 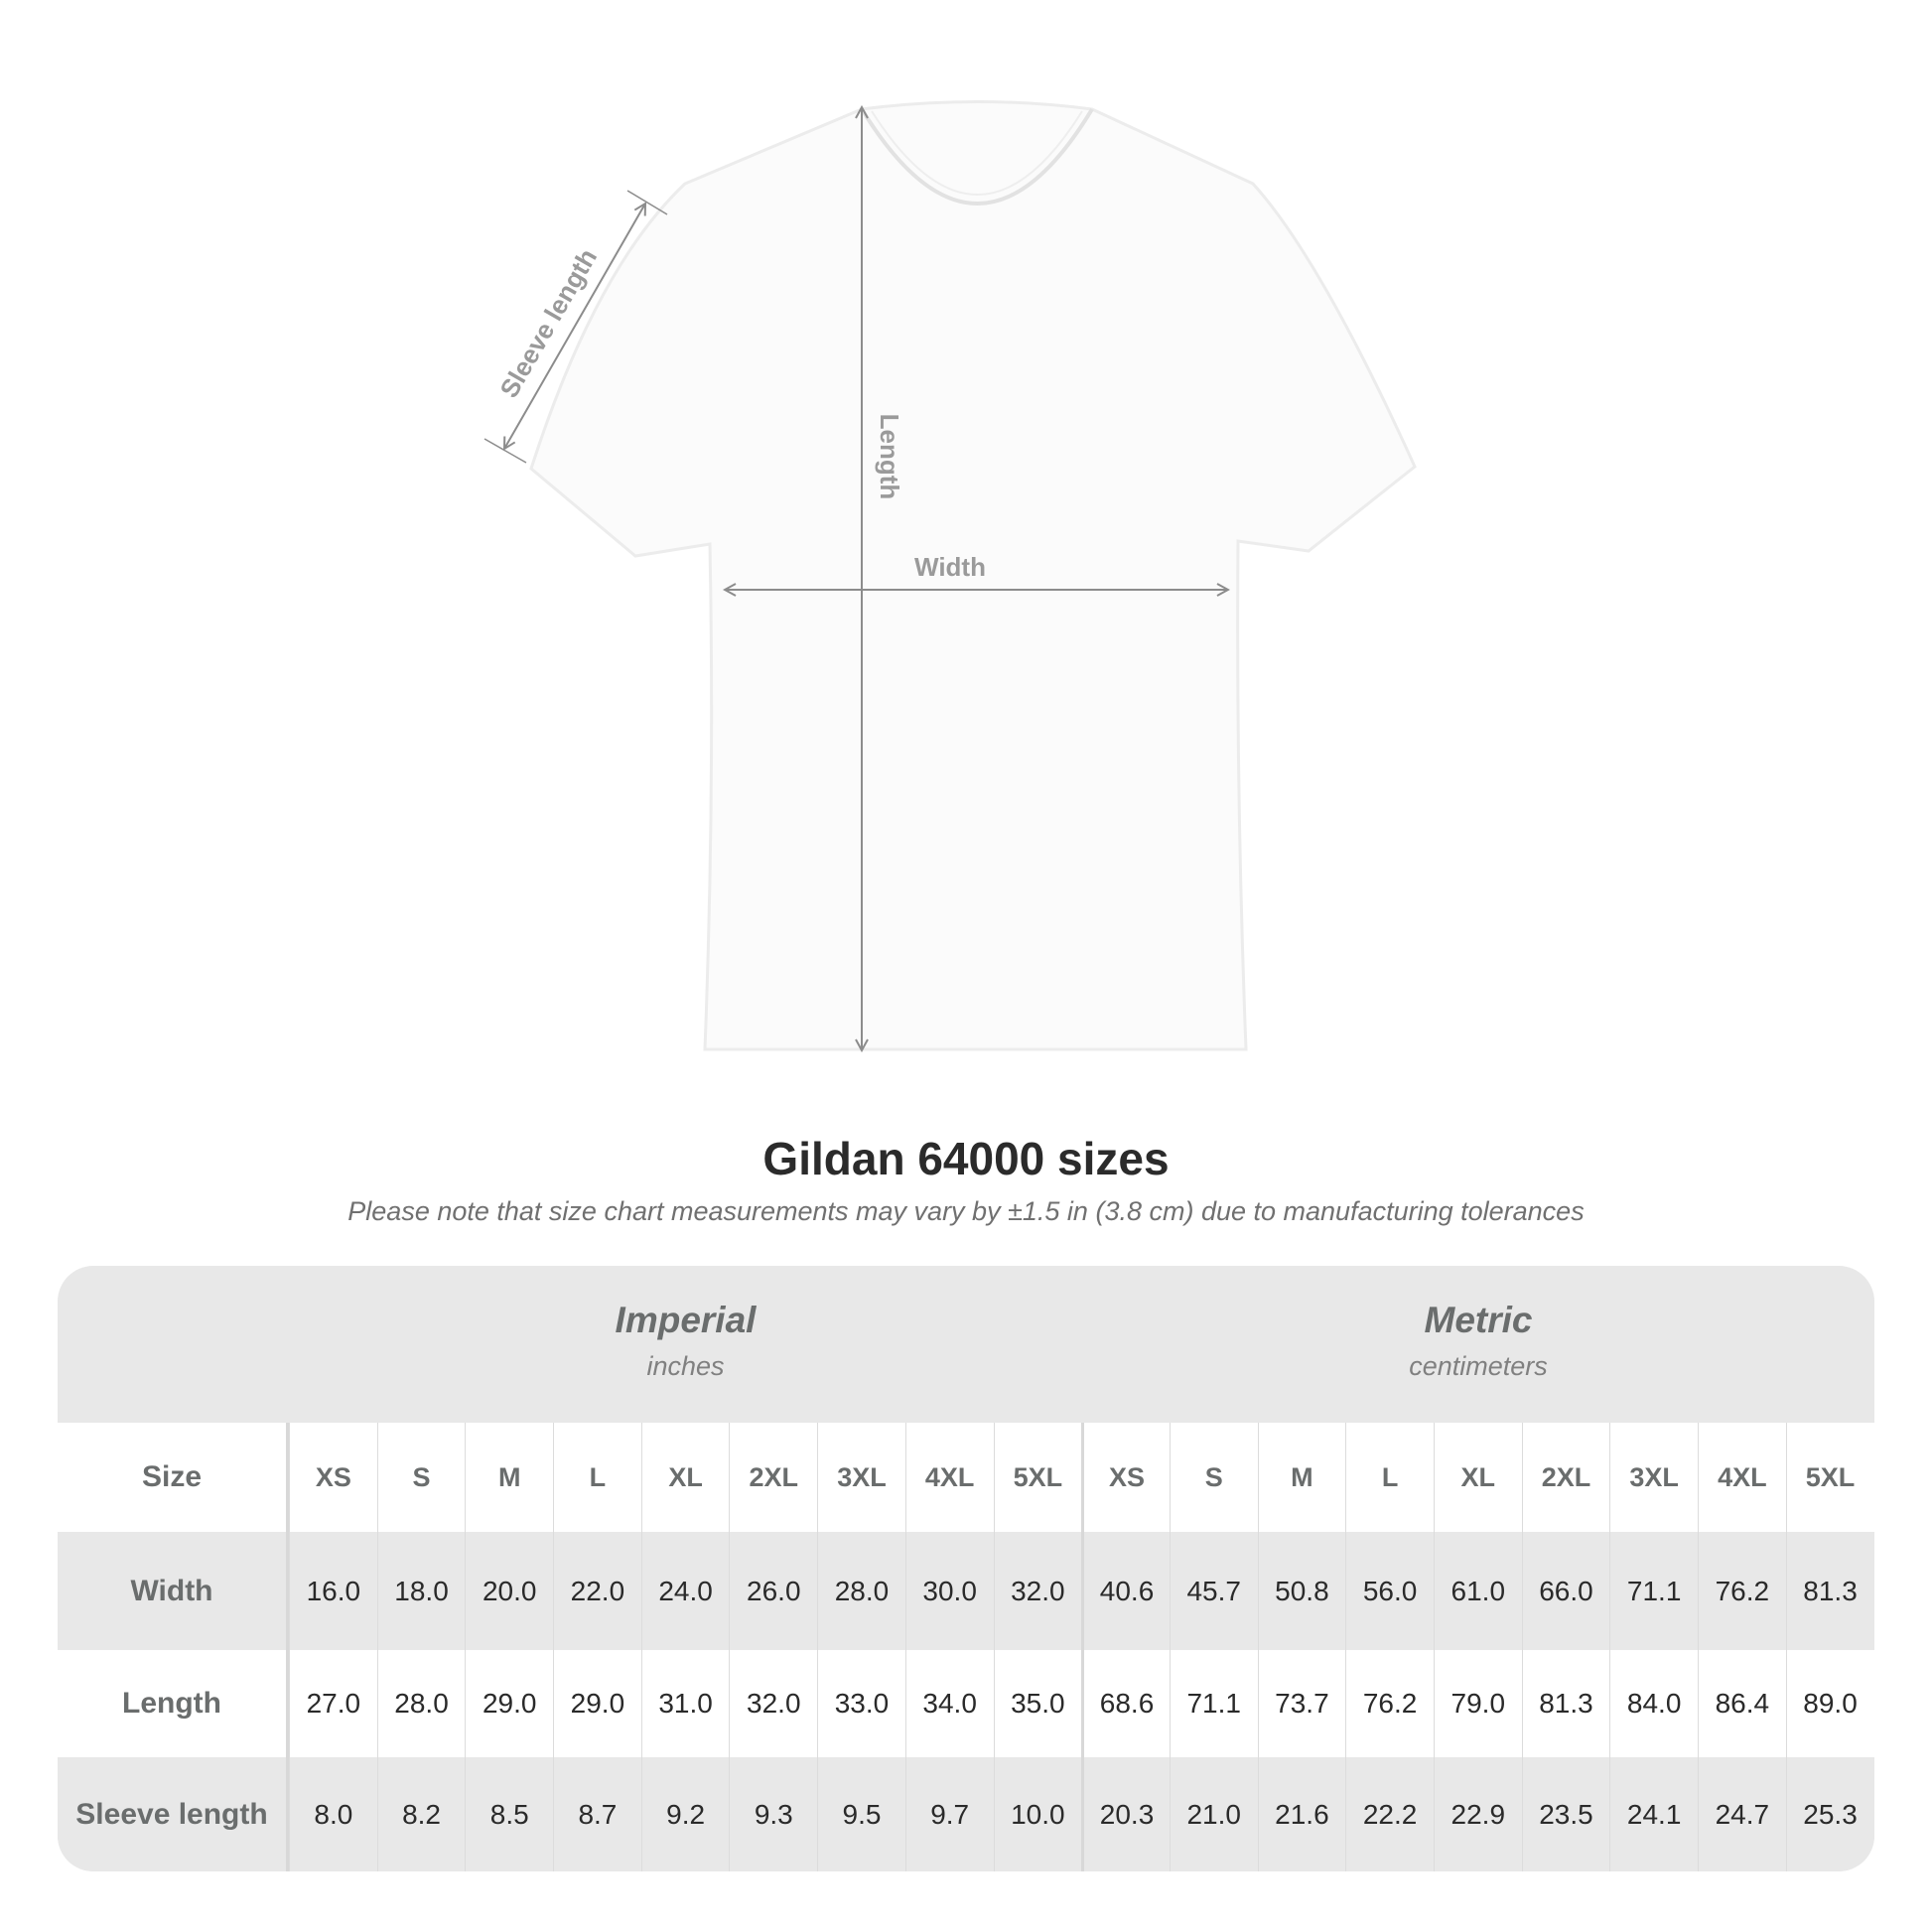 I want to click on imperial-cell: 22.0, so click(x=597, y=1591).